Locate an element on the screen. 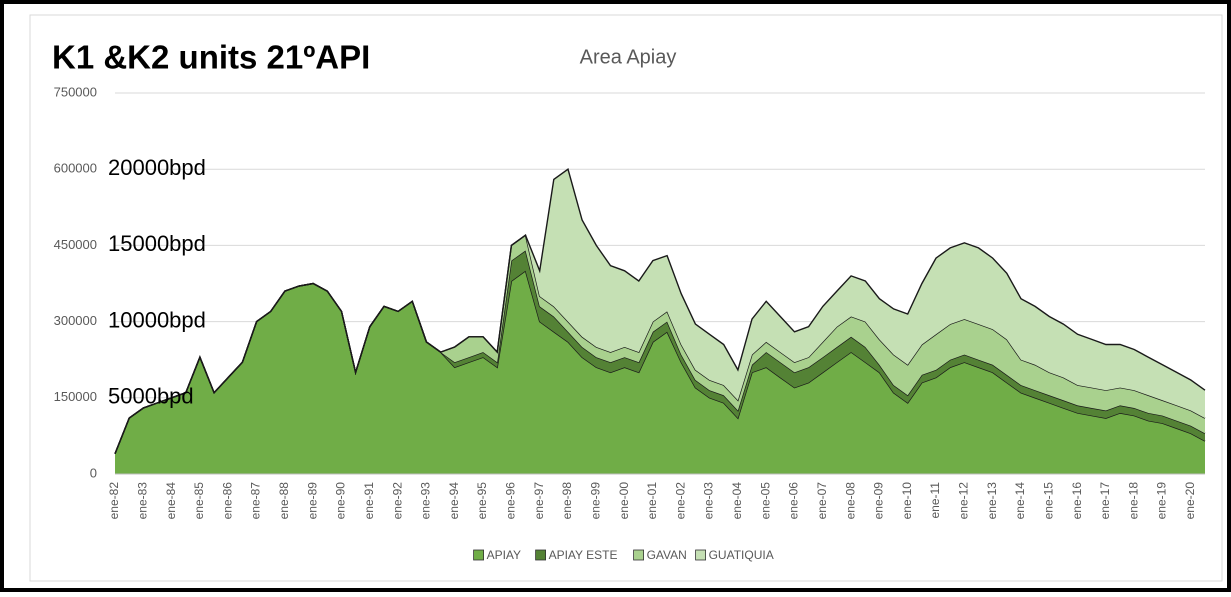 The width and height of the screenshot is (1231, 597). x-tick-label: ene-15 is located at coordinates (1048, 501).